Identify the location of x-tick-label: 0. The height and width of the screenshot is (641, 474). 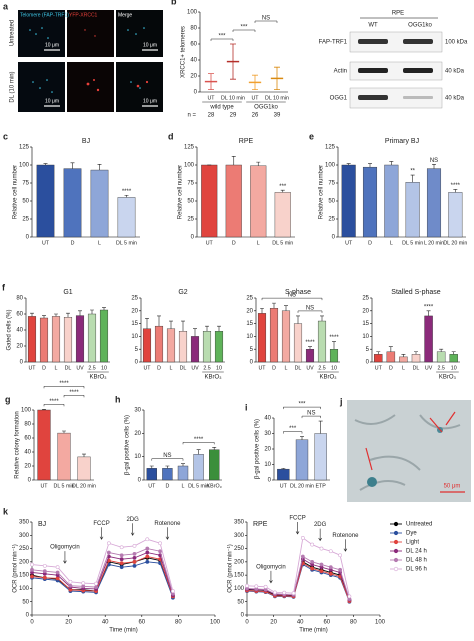
(247, 623).